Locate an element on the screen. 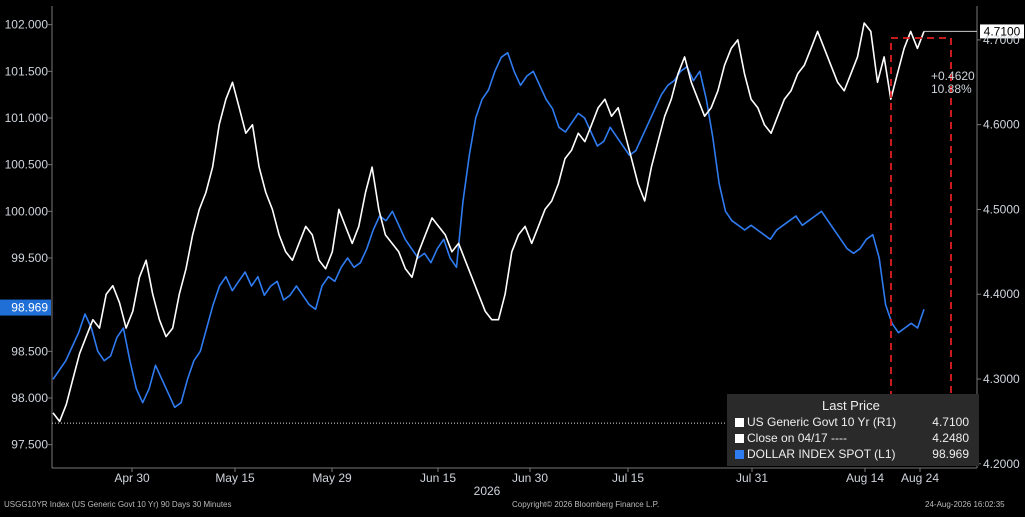 Image resolution: width=1025 pixels, height=517 pixels. legend-label-dxy: DOLLAR INDEX SPOT (L1) is located at coordinates (821, 454).